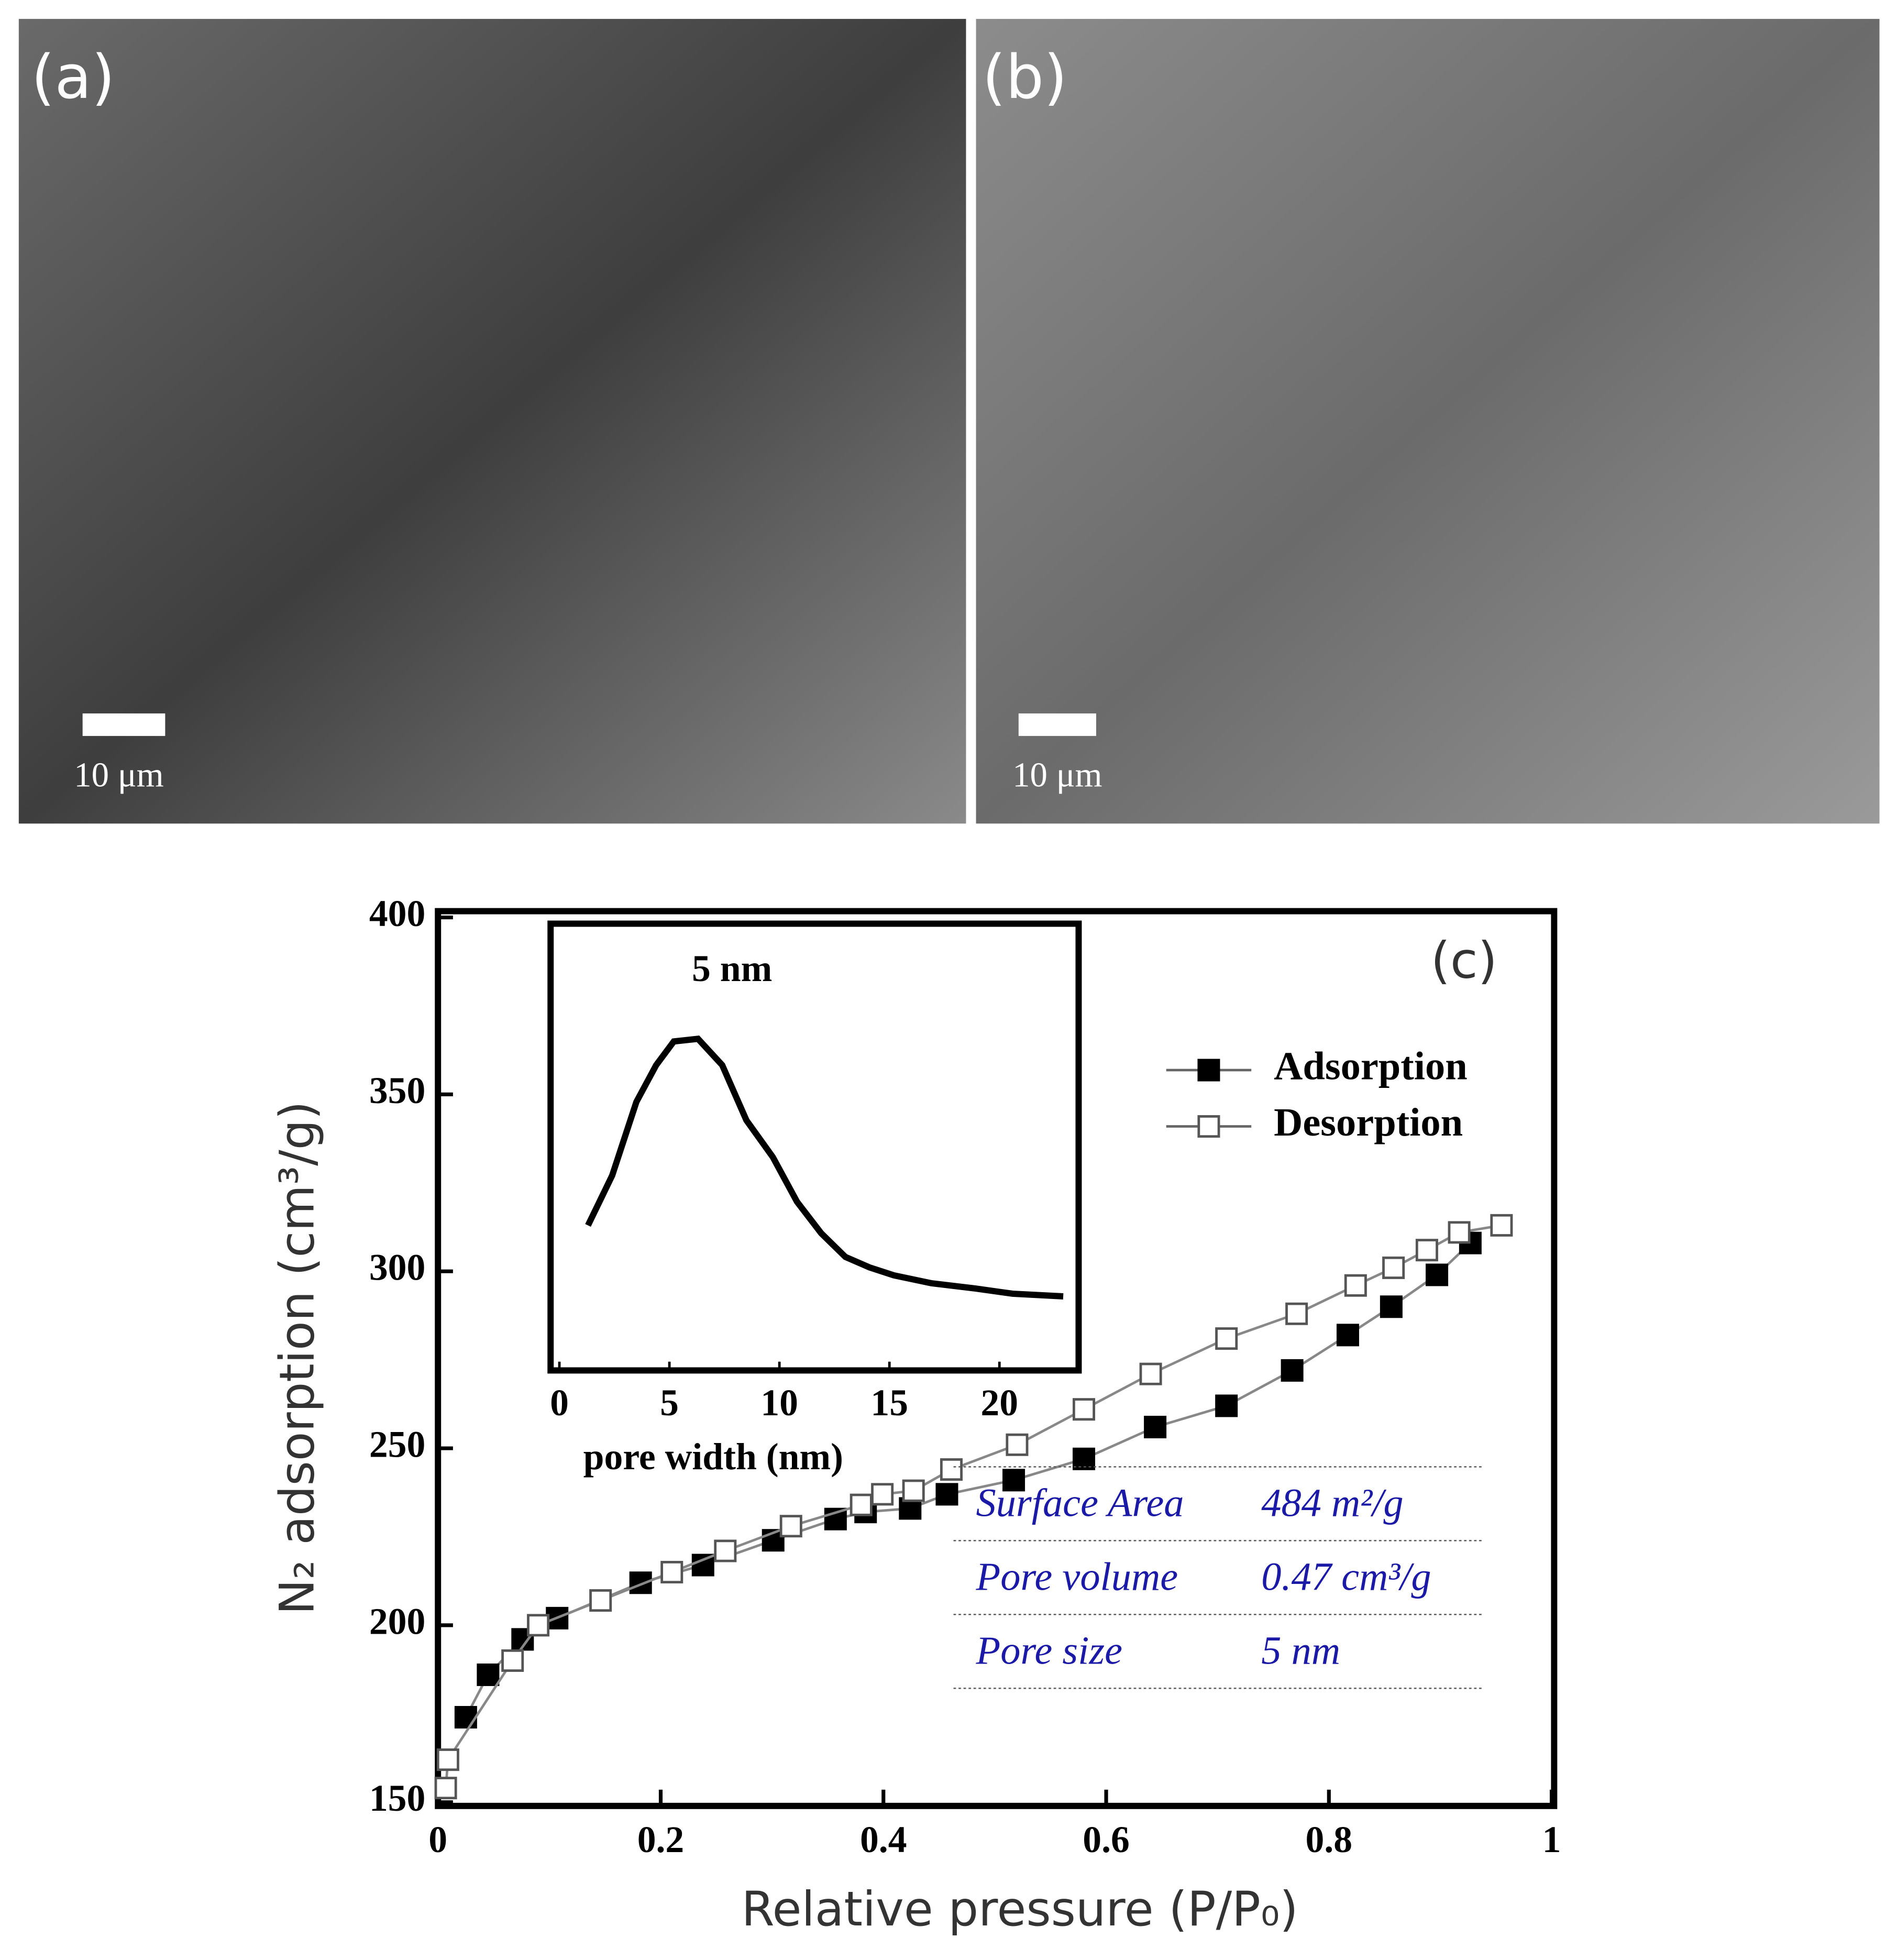 The width and height of the screenshot is (1897, 1960). Describe the element at coordinates (397, 1621) in the screenshot. I see `y-tick-label: 200` at that location.